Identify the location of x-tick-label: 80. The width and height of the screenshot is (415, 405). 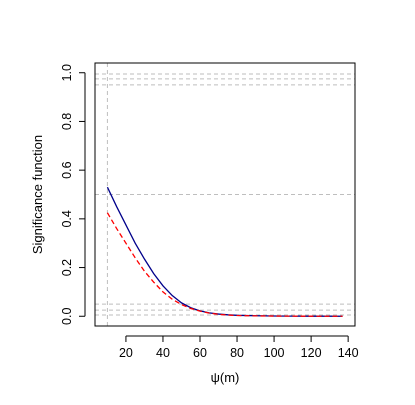
(237, 353).